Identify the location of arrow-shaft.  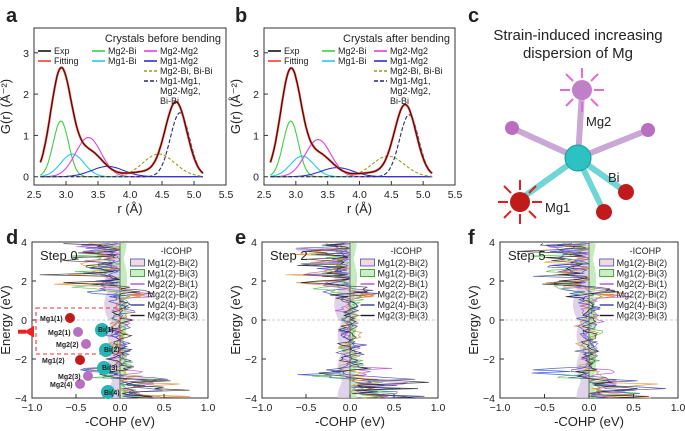
(22, 331).